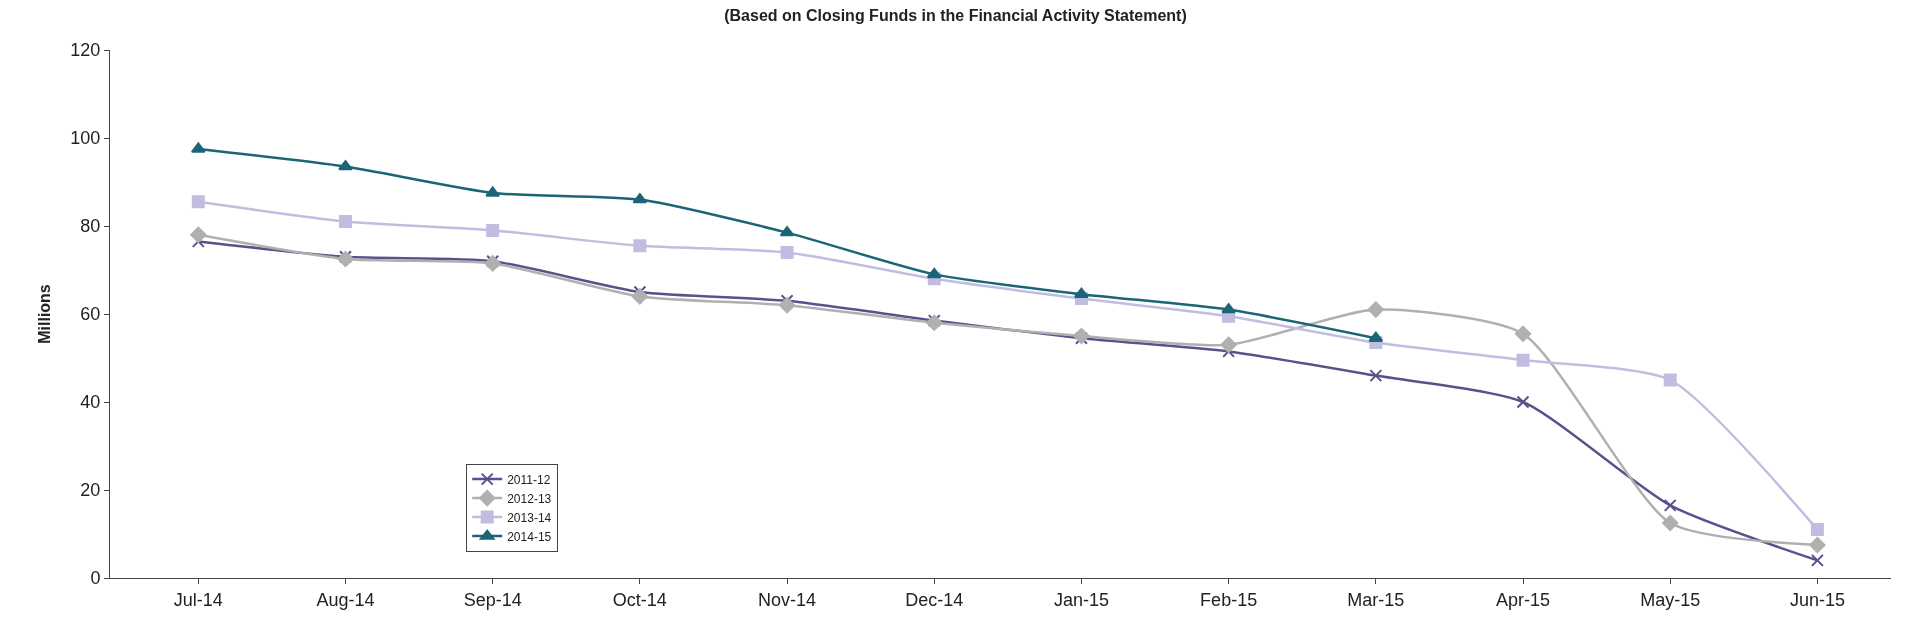 The height and width of the screenshot is (638, 1911). Describe the element at coordinates (85, 50) in the screenshot. I see `y-tick-label: 120` at that location.